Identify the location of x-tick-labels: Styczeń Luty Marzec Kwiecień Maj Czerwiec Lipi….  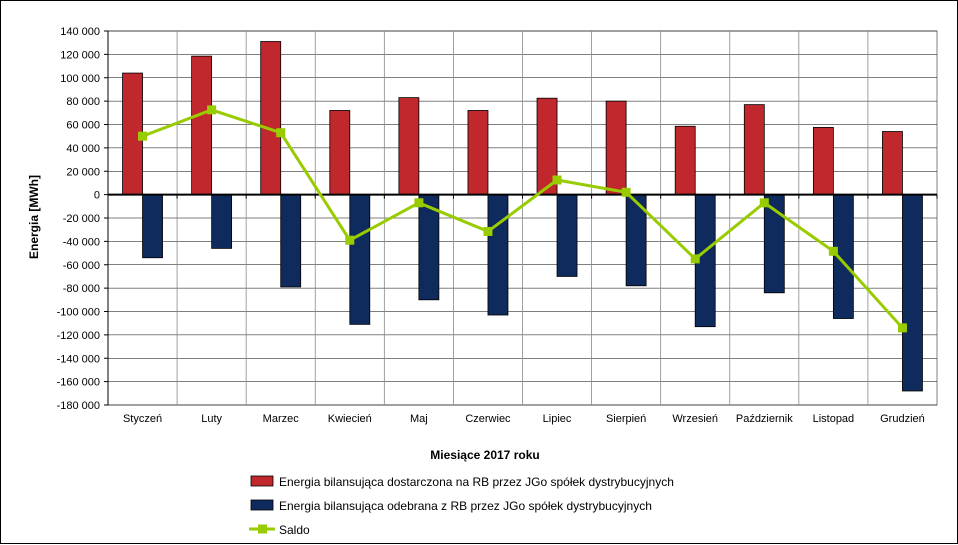
(524, 419).